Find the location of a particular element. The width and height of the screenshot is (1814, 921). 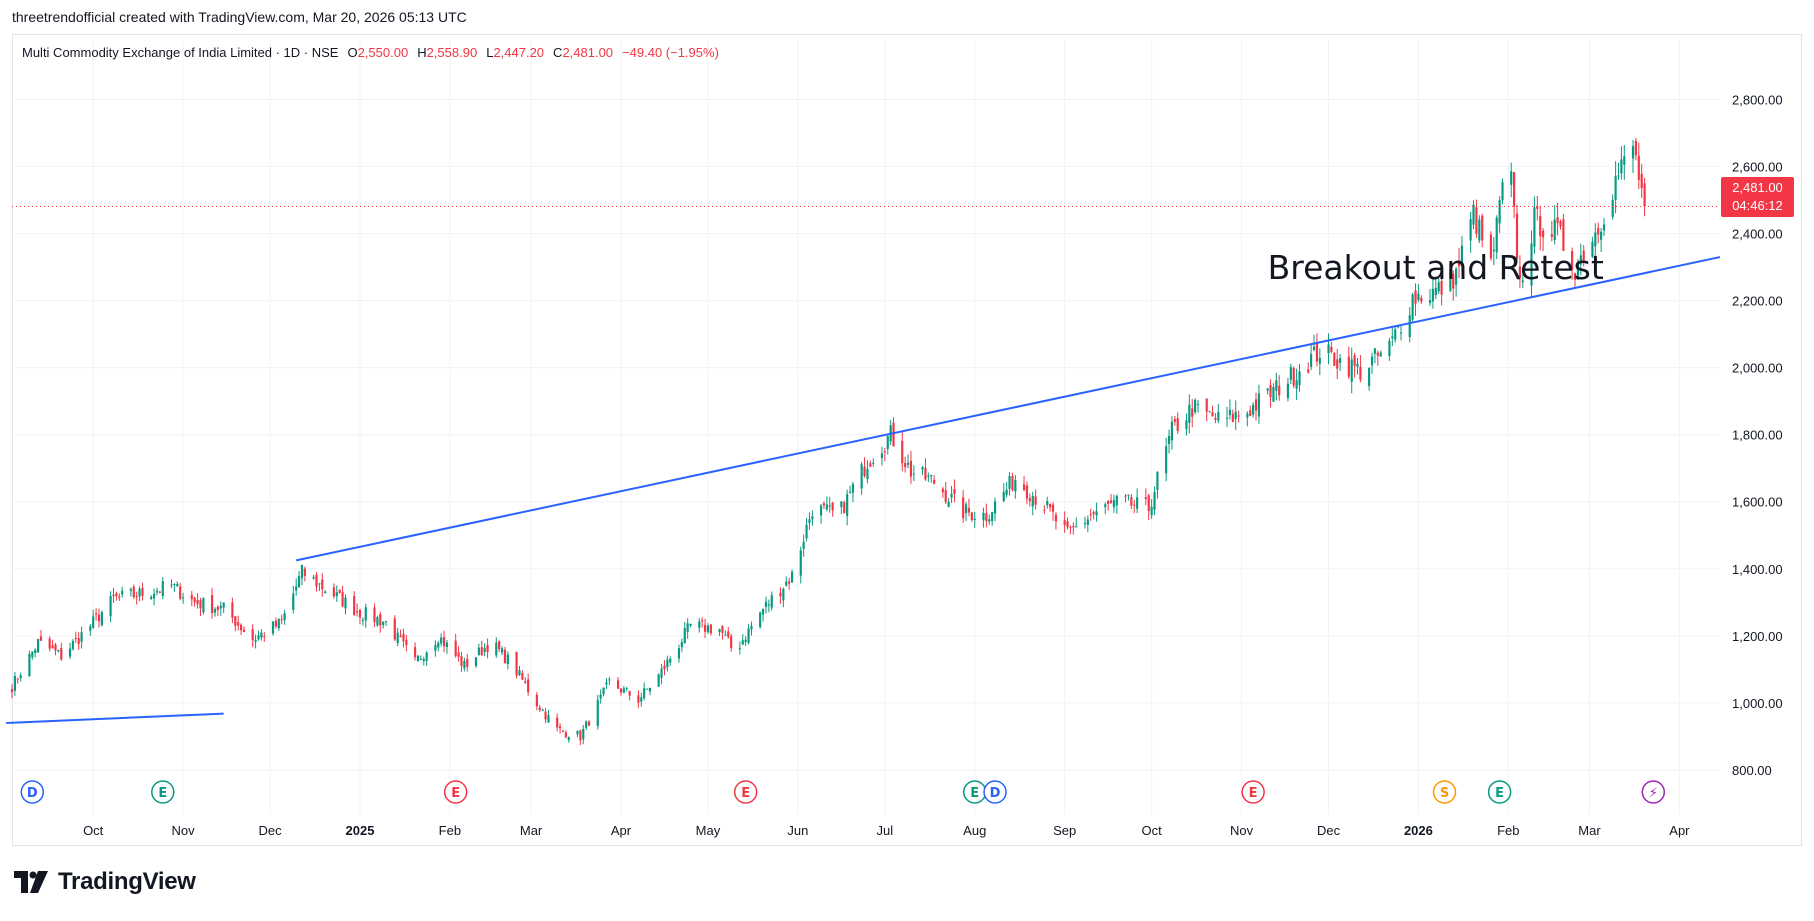

trendline is located at coordinates (115, 718).